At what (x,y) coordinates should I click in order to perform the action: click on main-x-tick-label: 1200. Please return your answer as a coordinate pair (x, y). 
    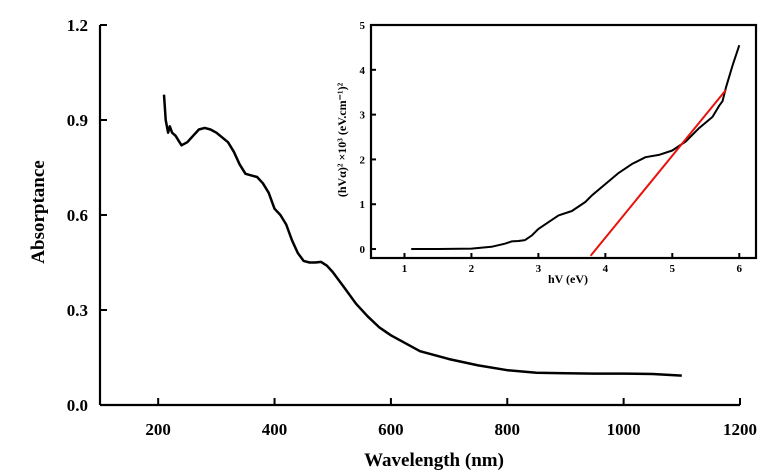
    Looking at the image, I should click on (740, 429).